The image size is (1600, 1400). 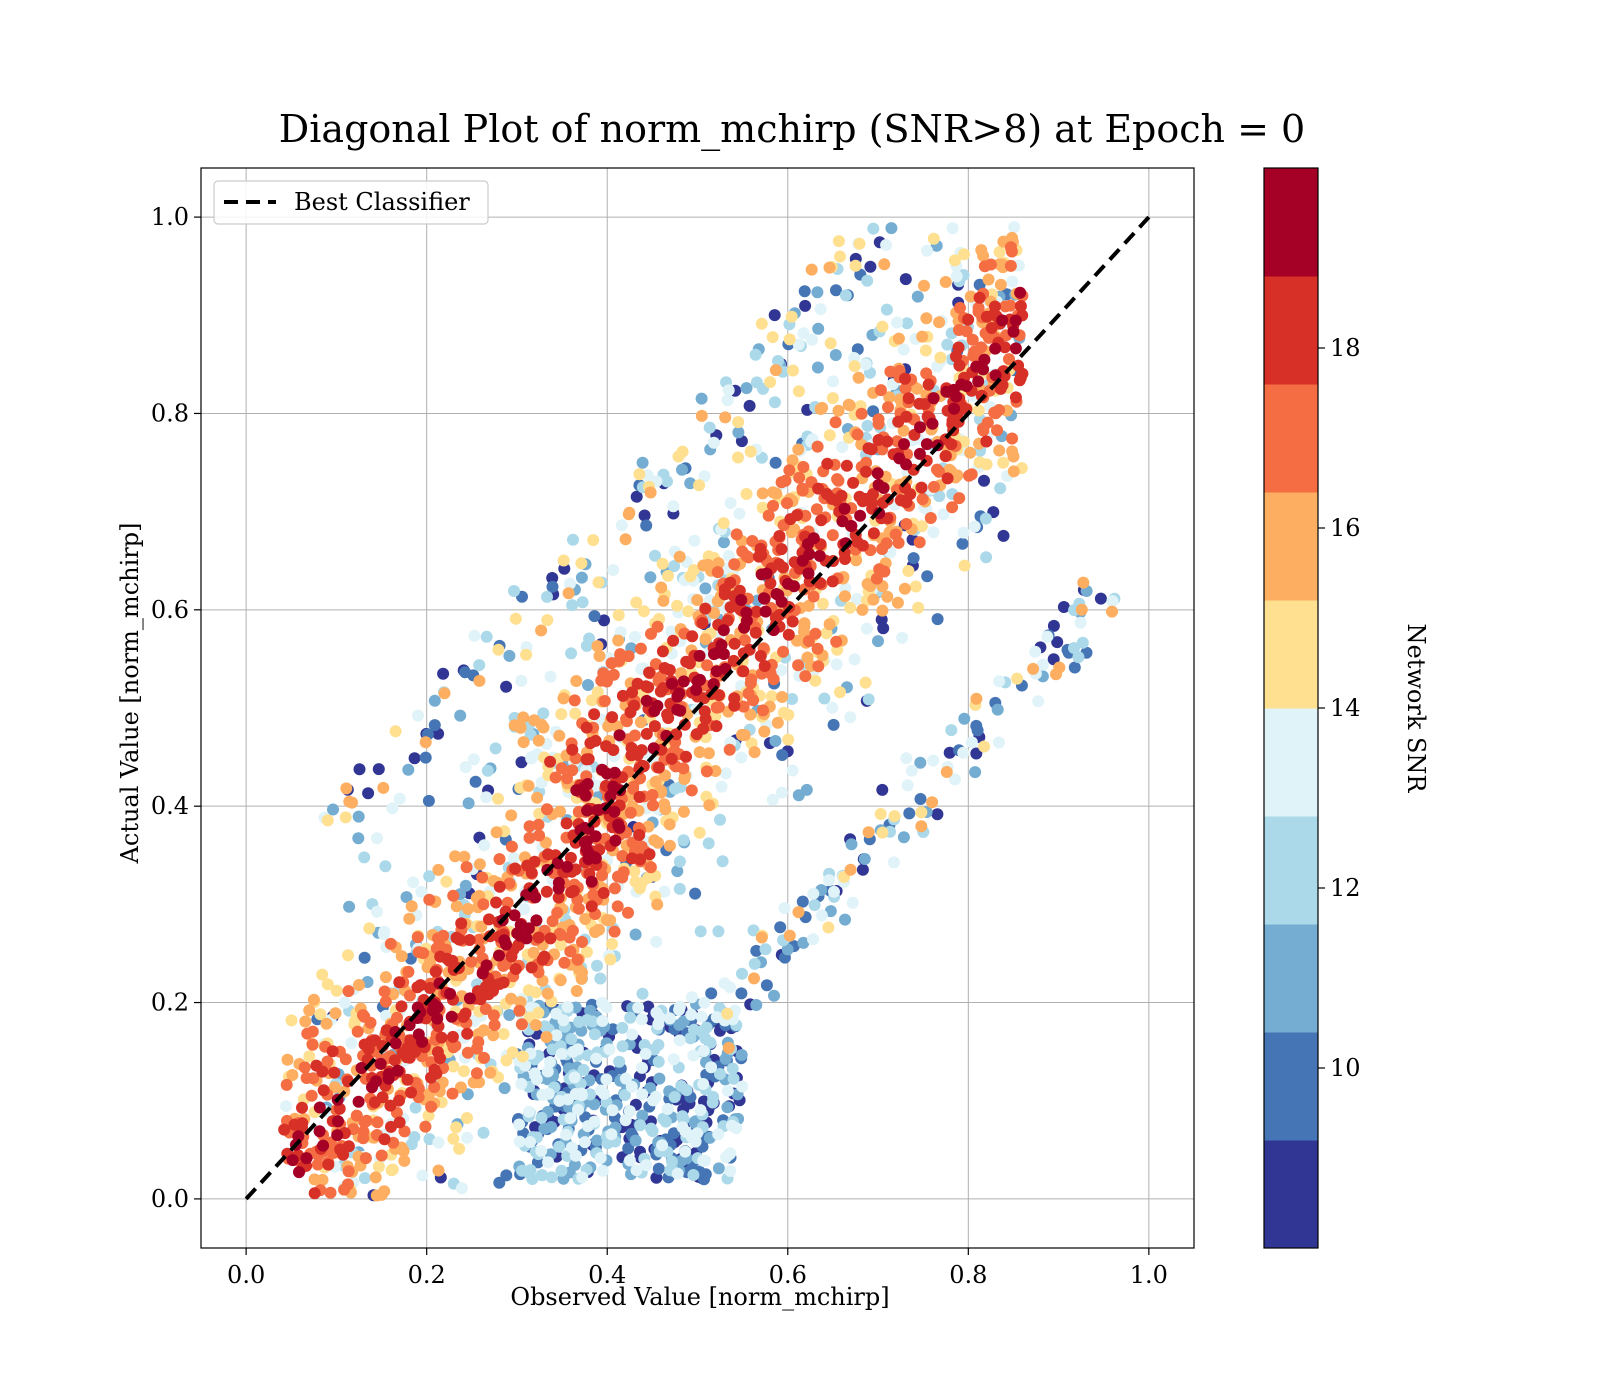 What do you see at coordinates (427, 1275) in the screenshot?
I see `x-tick-label: 0.2` at bounding box center [427, 1275].